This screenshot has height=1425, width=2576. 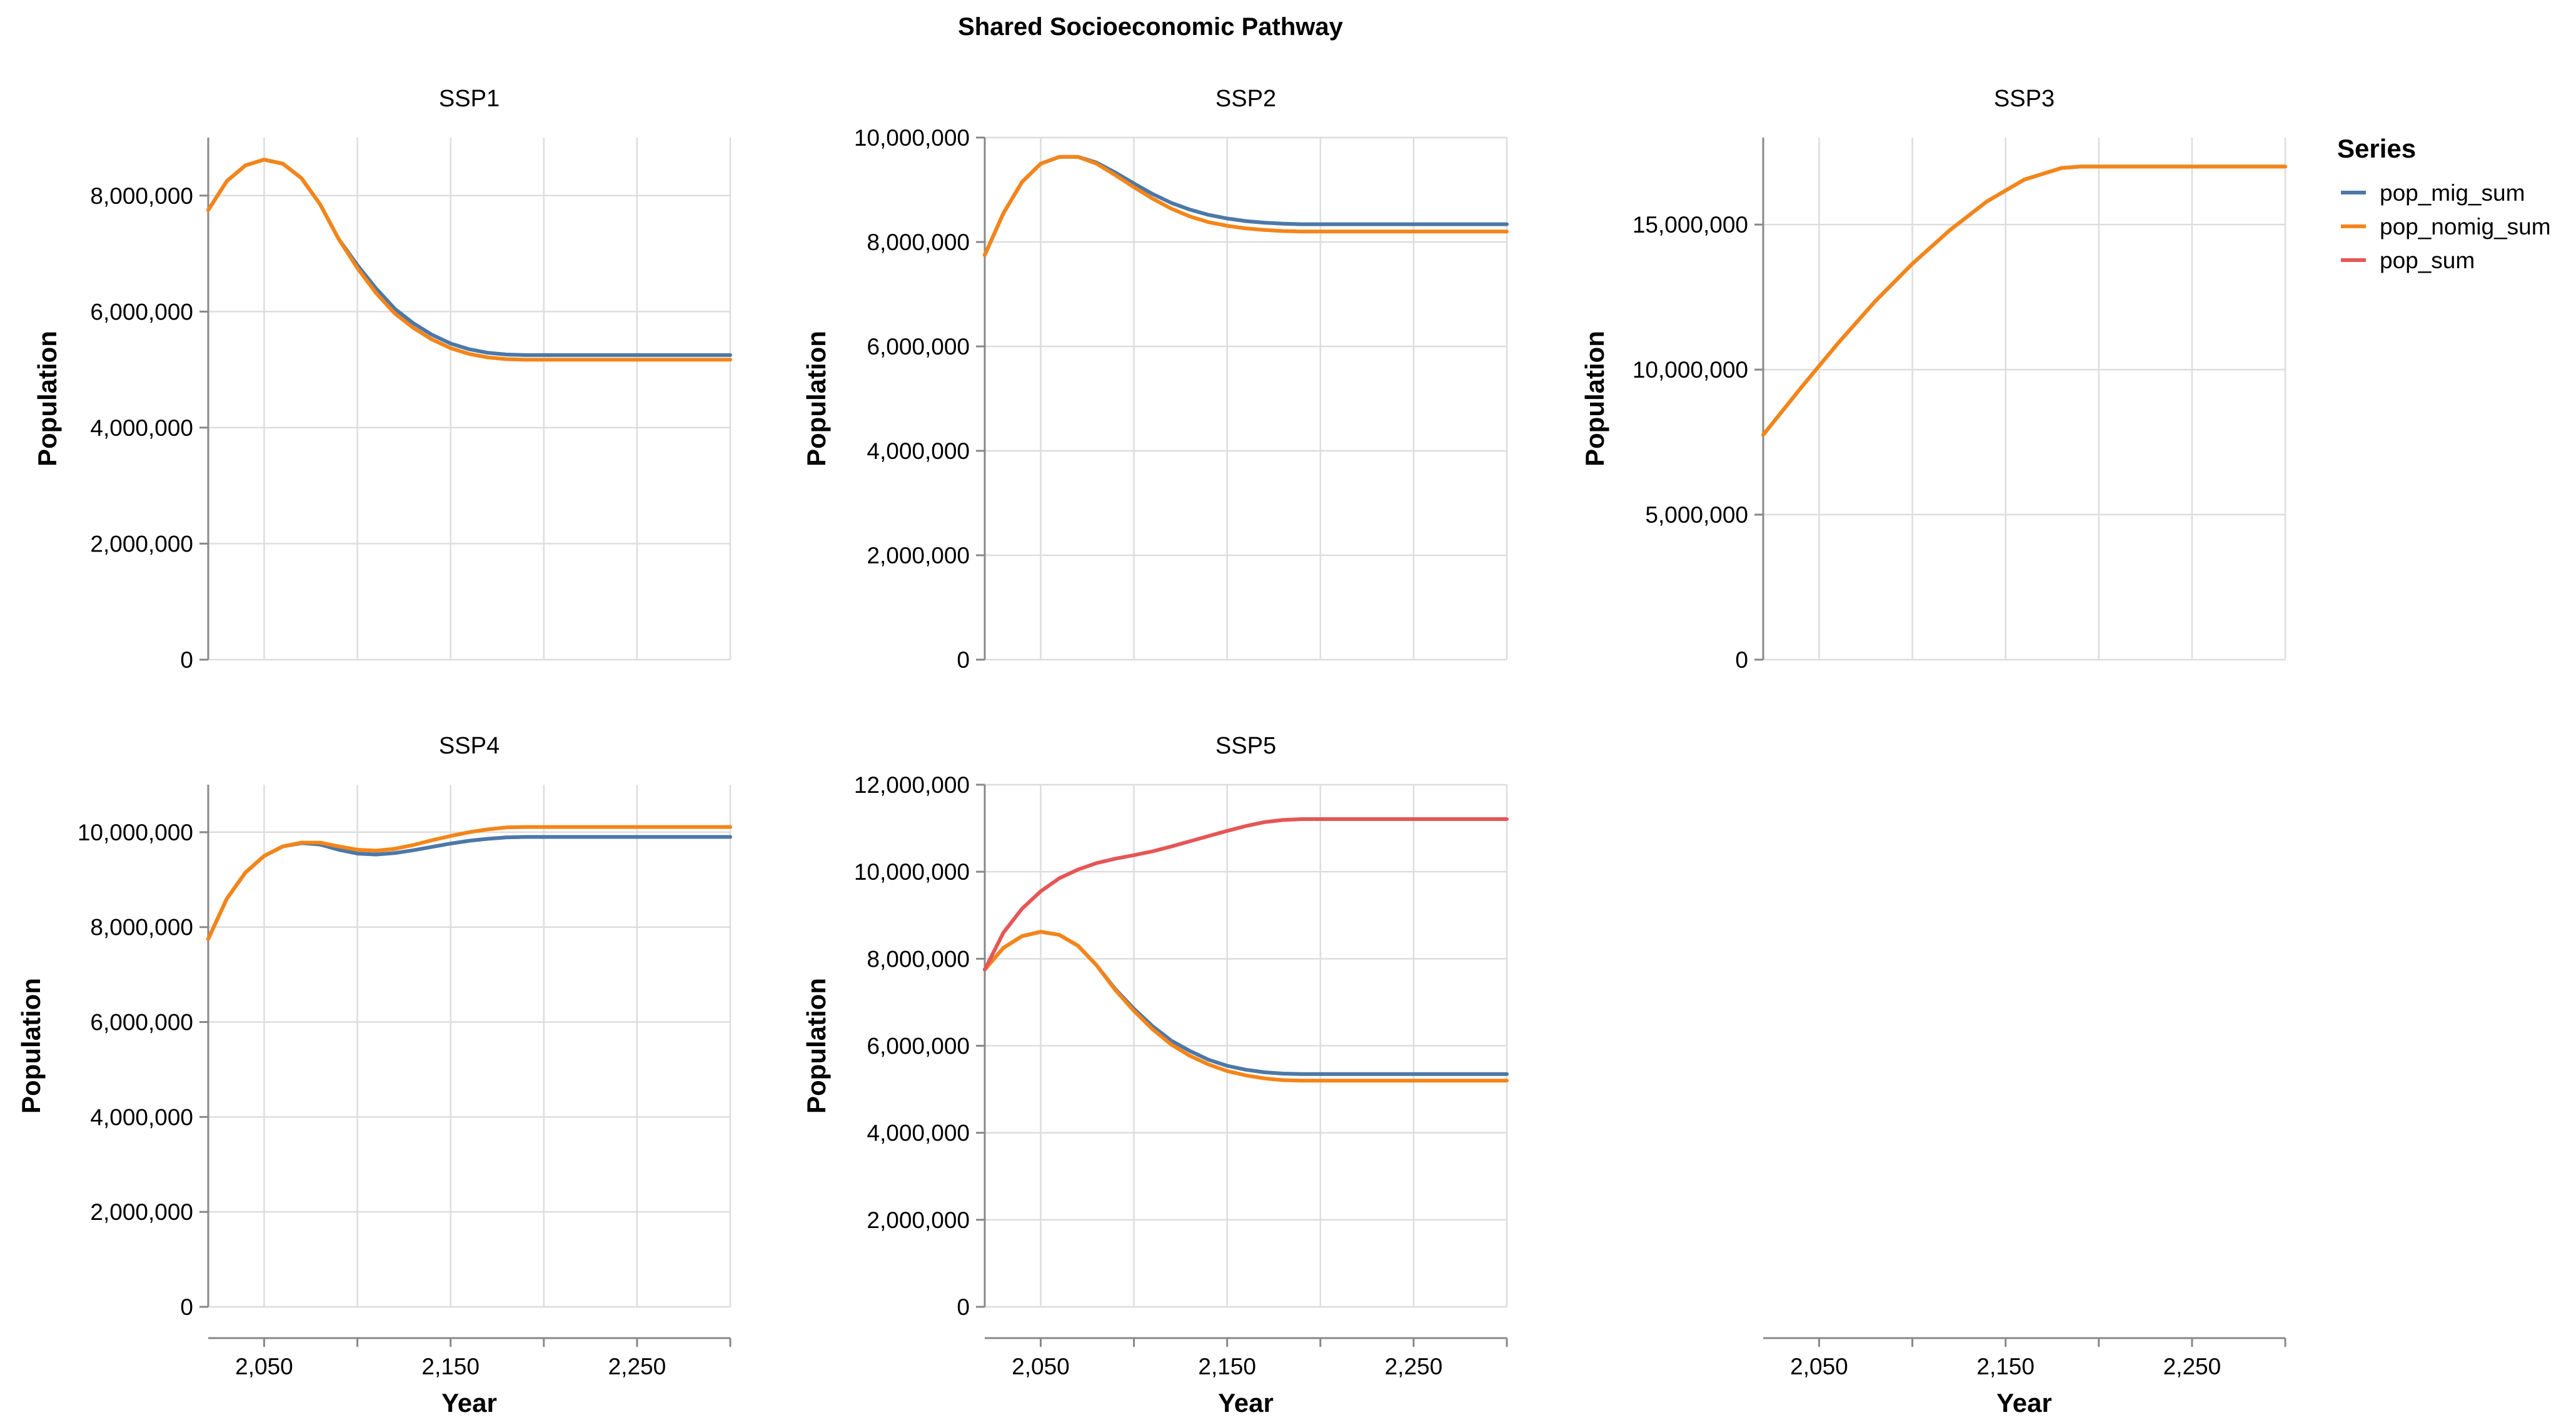 What do you see at coordinates (1245, 746) in the screenshot?
I see `panel-title: SSP5` at bounding box center [1245, 746].